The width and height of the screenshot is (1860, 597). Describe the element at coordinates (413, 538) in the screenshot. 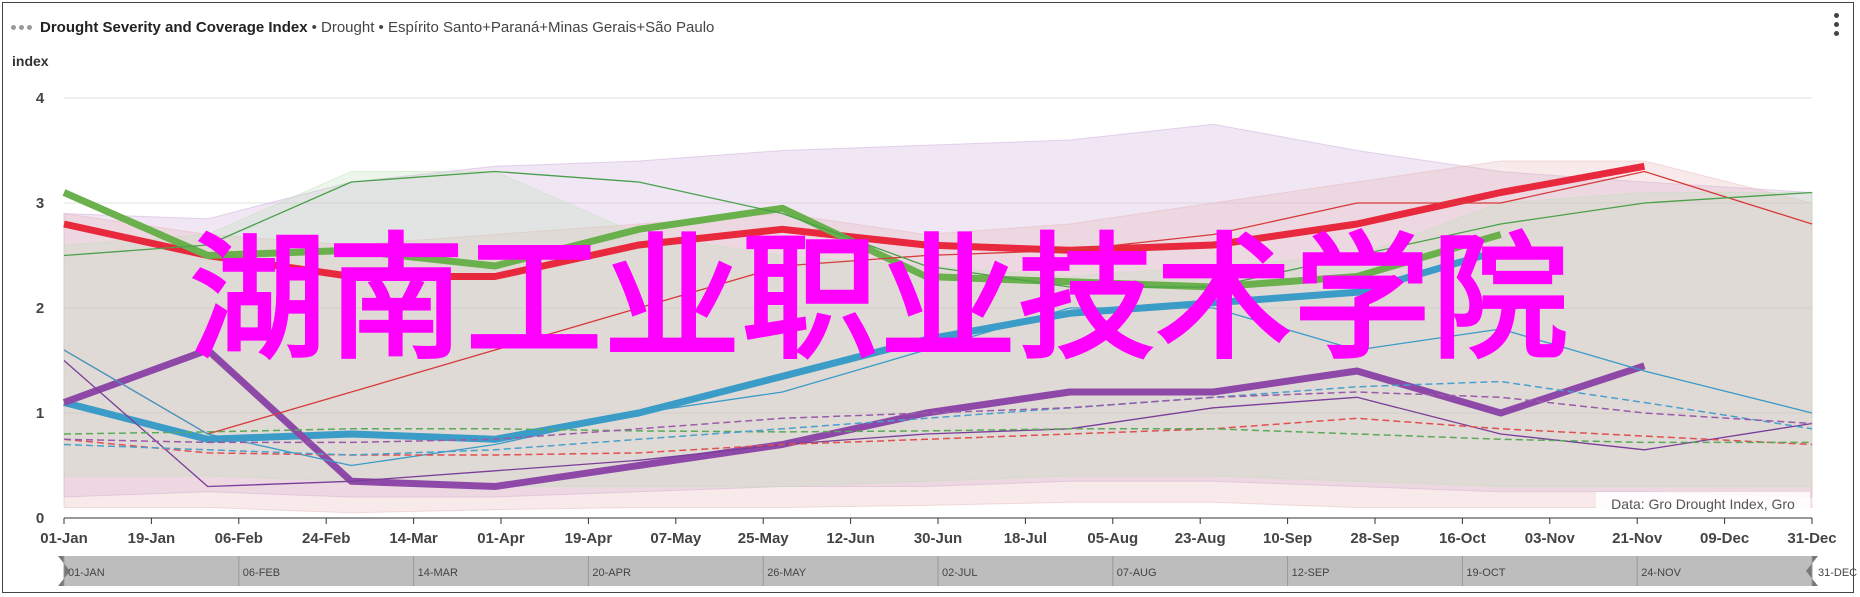

I see `x-tick-label-4: 14-Mar` at that location.